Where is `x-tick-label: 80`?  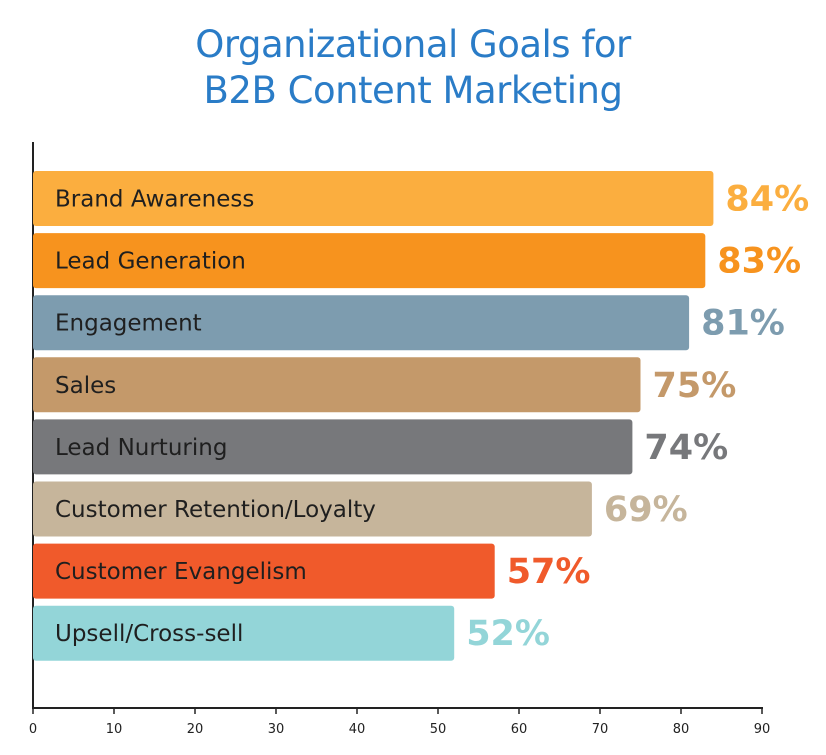 x-tick-label: 80 is located at coordinates (681, 729).